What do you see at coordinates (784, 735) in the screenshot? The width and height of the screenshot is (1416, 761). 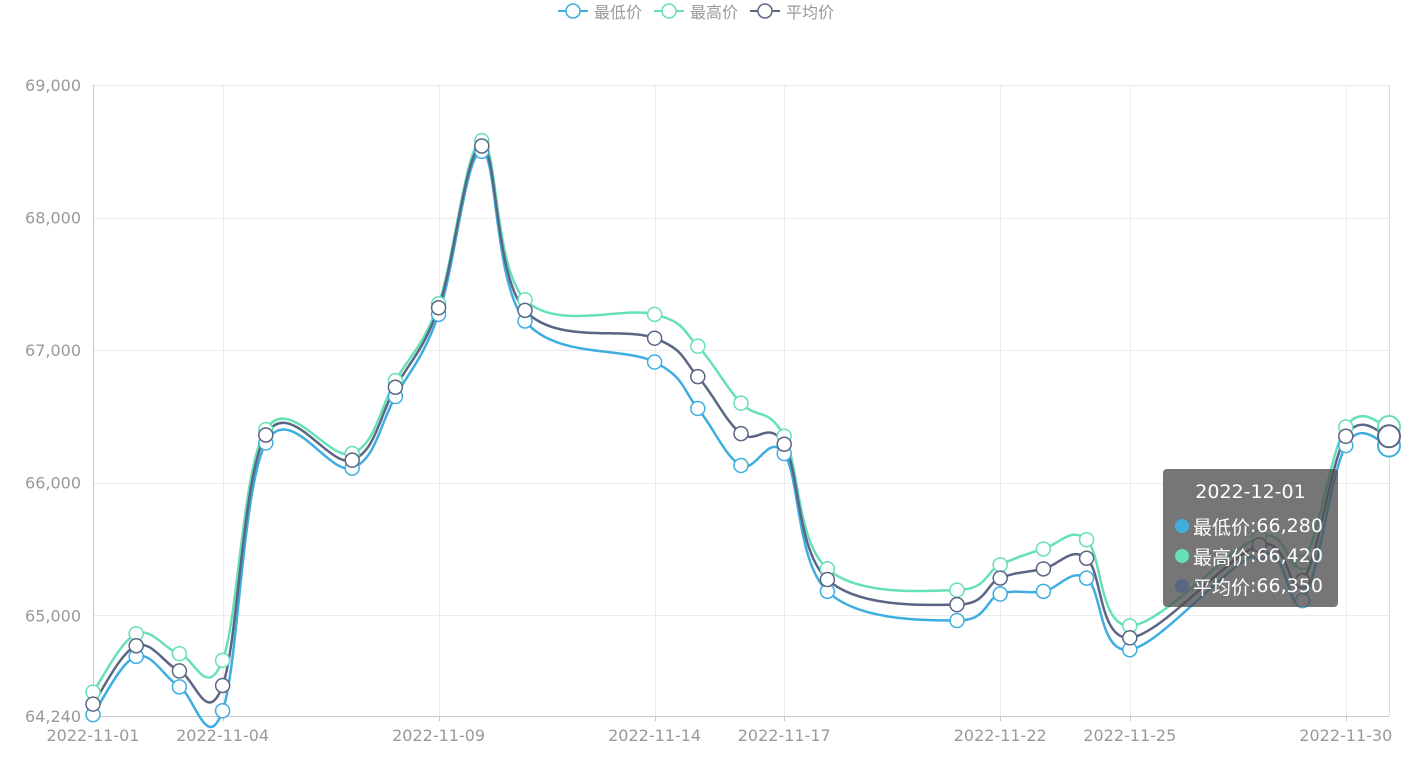 I see `x-tick-label: 2022-11-17` at bounding box center [784, 735].